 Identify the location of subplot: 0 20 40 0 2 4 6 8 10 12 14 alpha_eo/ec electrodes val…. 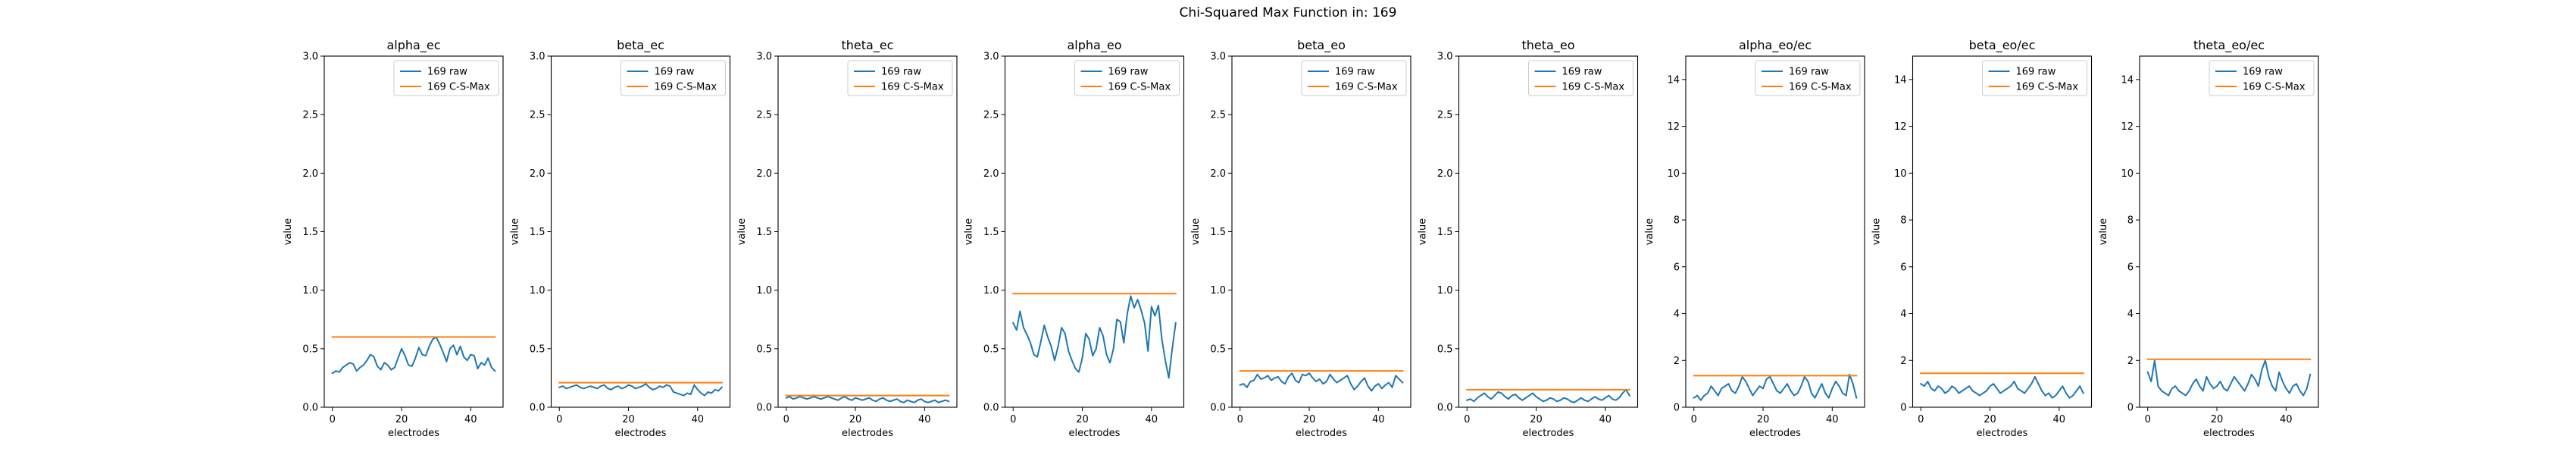
(1755, 238).